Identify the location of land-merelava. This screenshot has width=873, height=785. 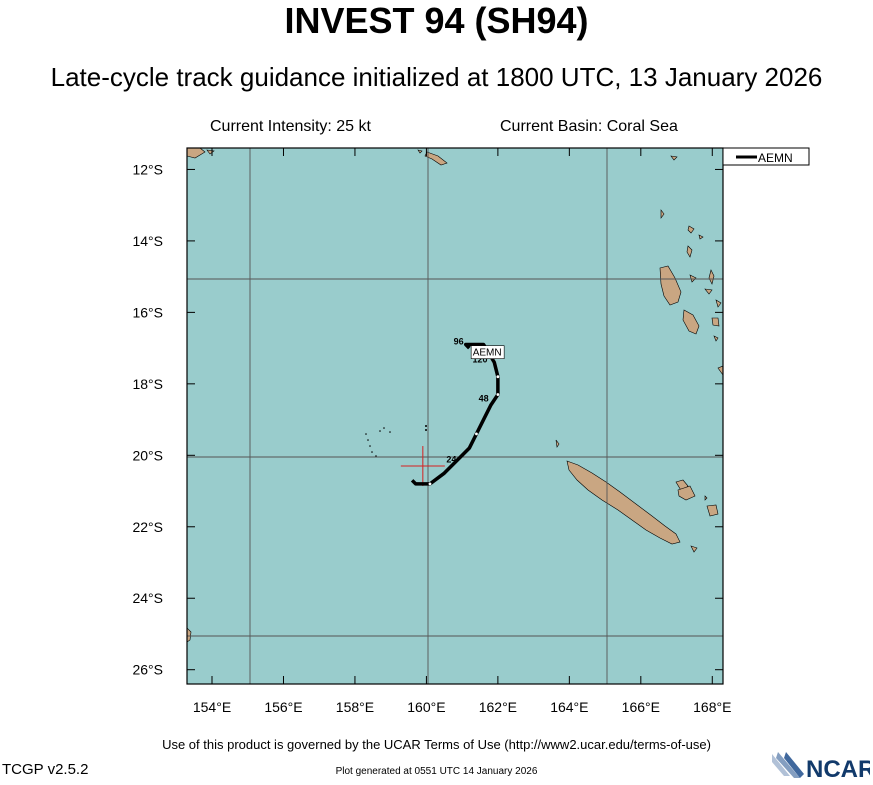
(701, 237).